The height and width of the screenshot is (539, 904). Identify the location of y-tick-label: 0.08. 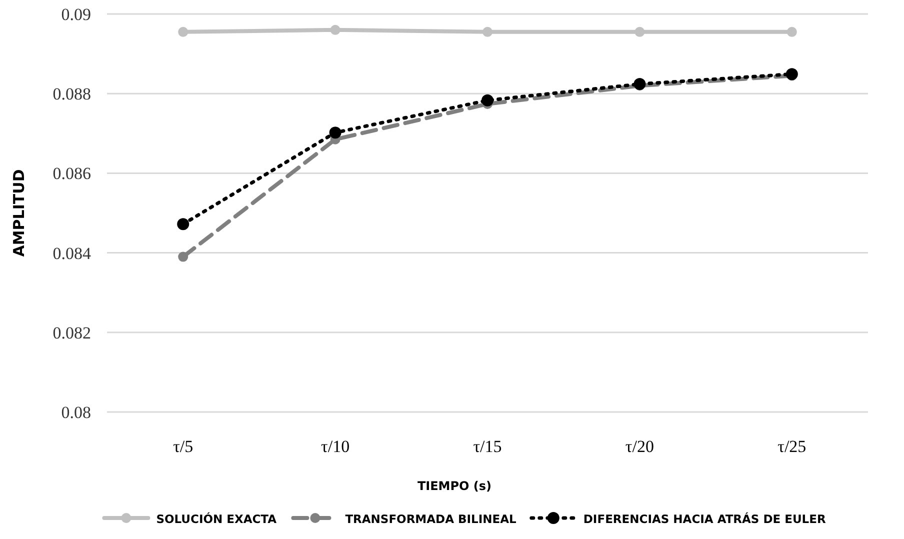
(76, 412).